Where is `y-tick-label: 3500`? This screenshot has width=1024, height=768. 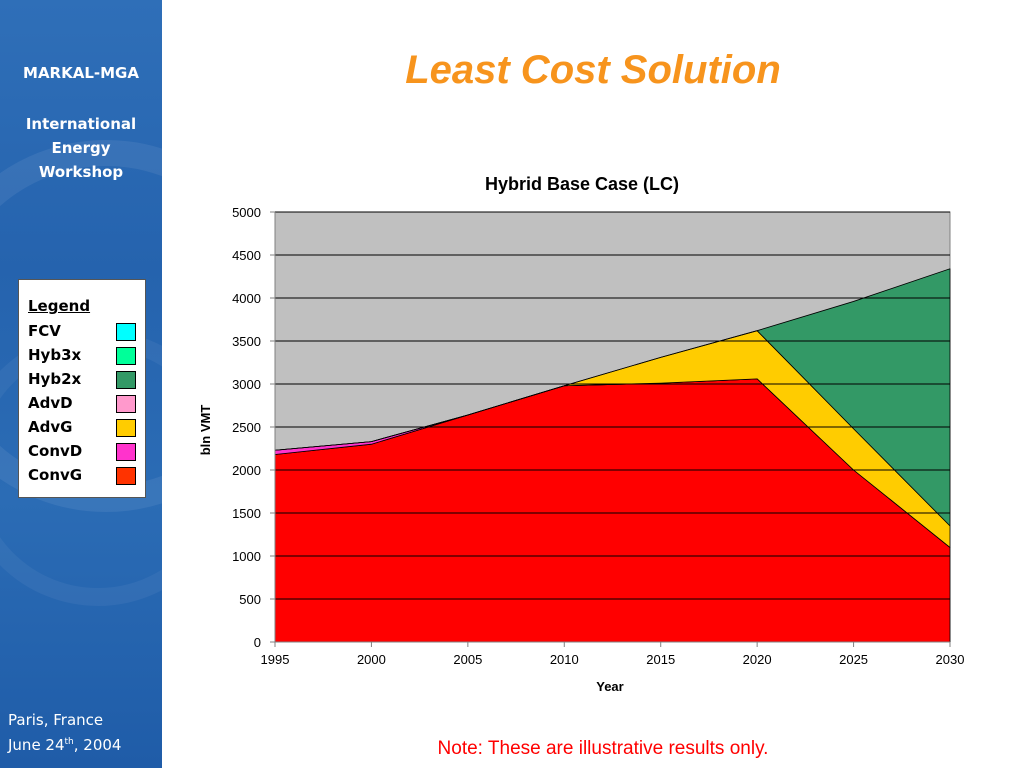 y-tick-label: 3500 is located at coordinates (246, 341).